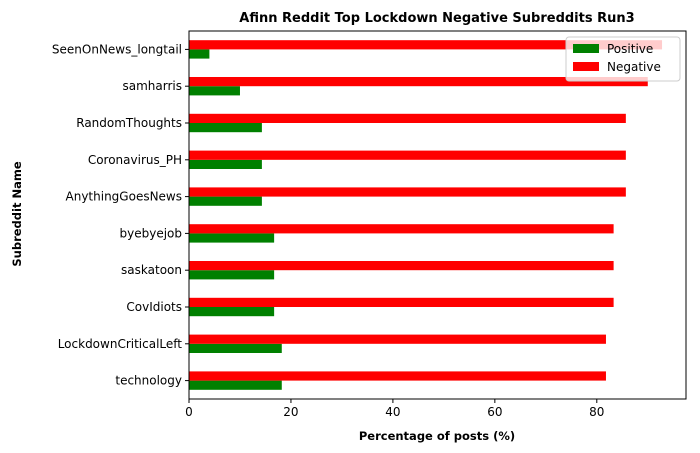  Describe the element at coordinates (401, 302) in the screenshot. I see `bar-negative-CovIdiots` at that location.